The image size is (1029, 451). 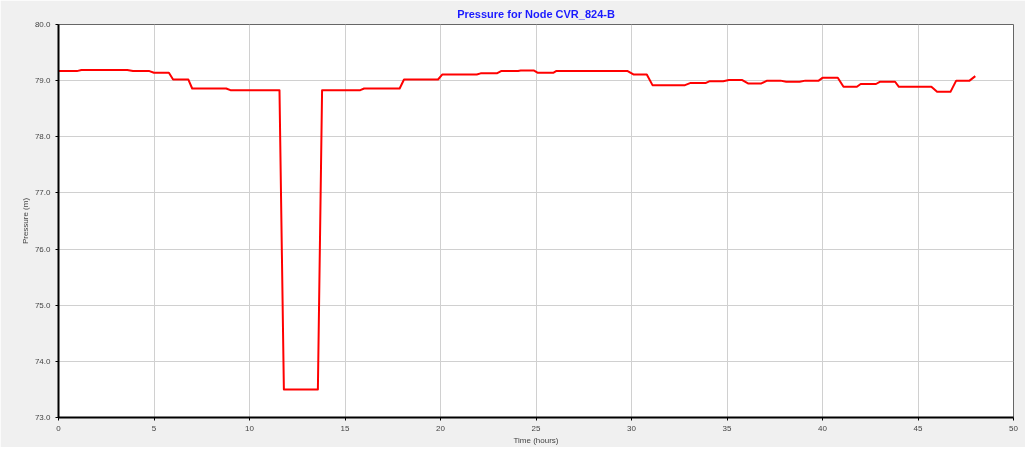 What do you see at coordinates (59, 428) in the screenshot?
I see `x-tick-label: 0` at bounding box center [59, 428].